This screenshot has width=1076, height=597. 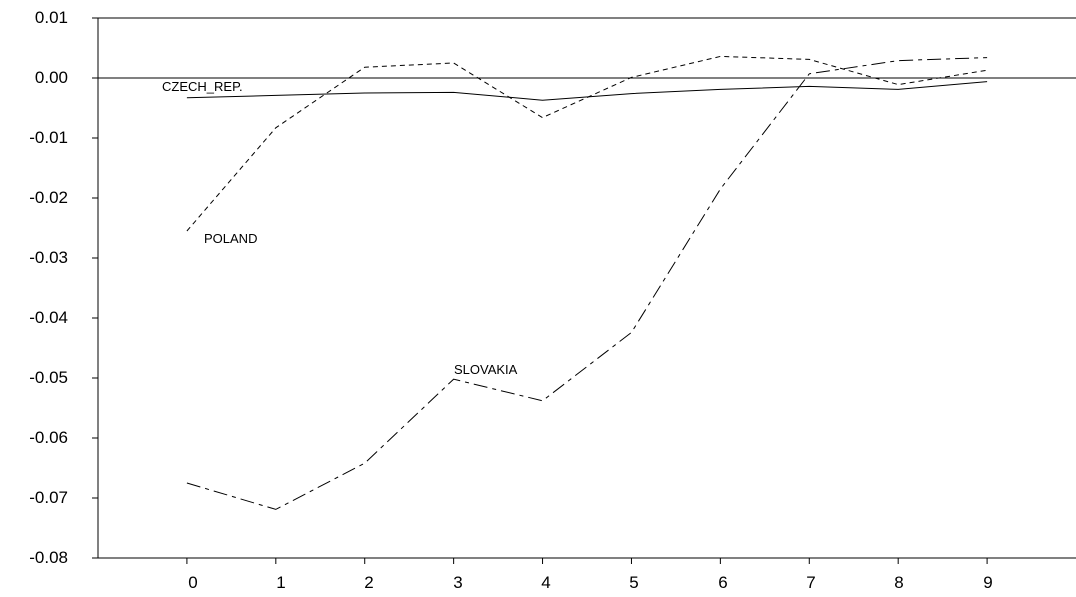 I want to click on x-tick-label: 6, so click(x=722, y=582).